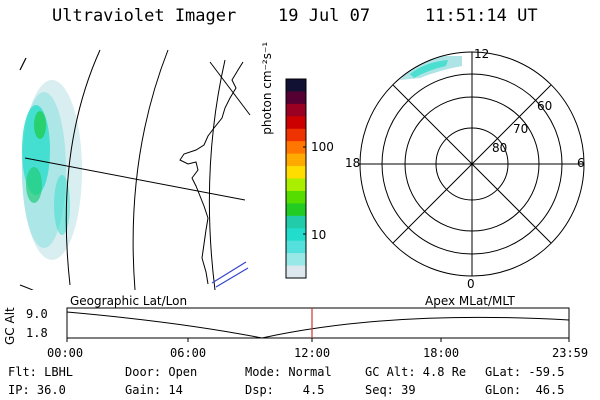  What do you see at coordinates (40, 125) in the screenshot?
I see `aurora-core-green` at bounding box center [40, 125].